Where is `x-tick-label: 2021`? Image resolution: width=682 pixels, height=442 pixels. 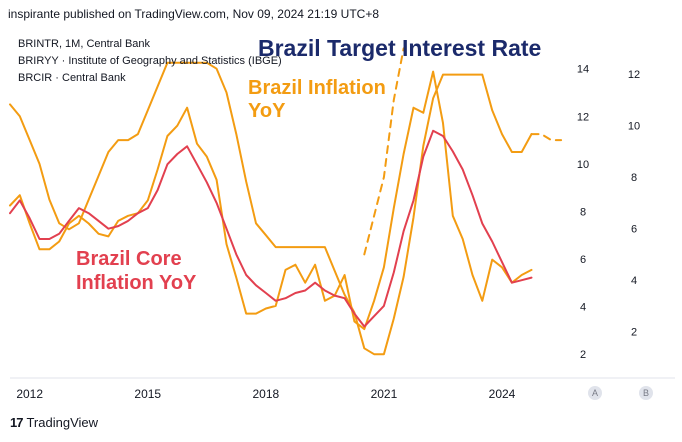 x-tick-label: 2021 is located at coordinates (384, 394).